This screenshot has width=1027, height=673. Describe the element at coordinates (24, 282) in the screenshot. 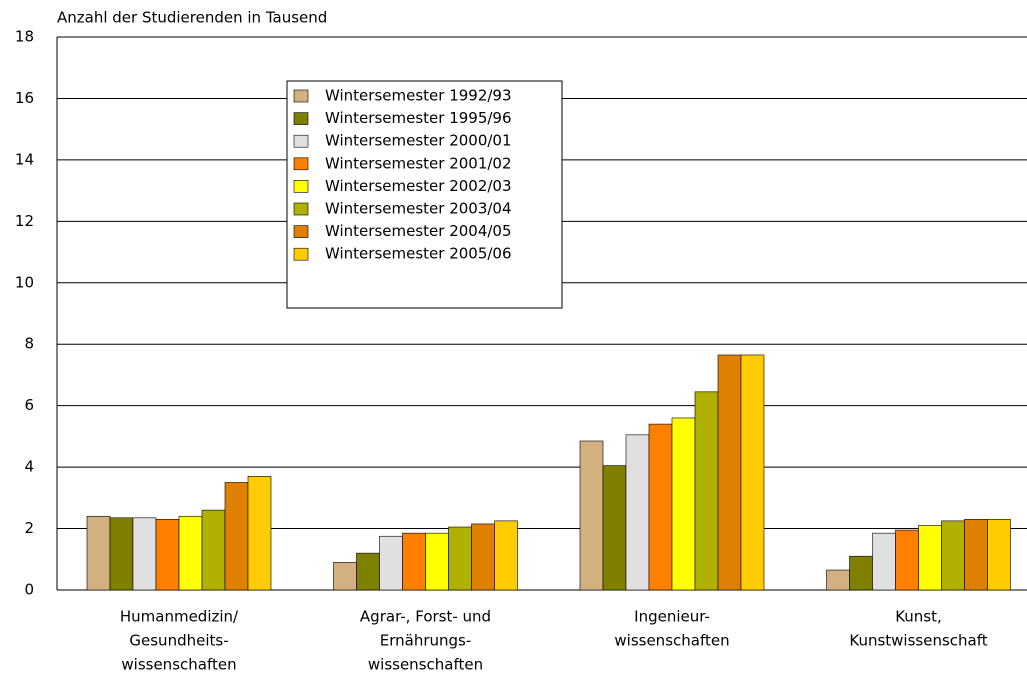

I see `y-tick-label: 10` at that location.